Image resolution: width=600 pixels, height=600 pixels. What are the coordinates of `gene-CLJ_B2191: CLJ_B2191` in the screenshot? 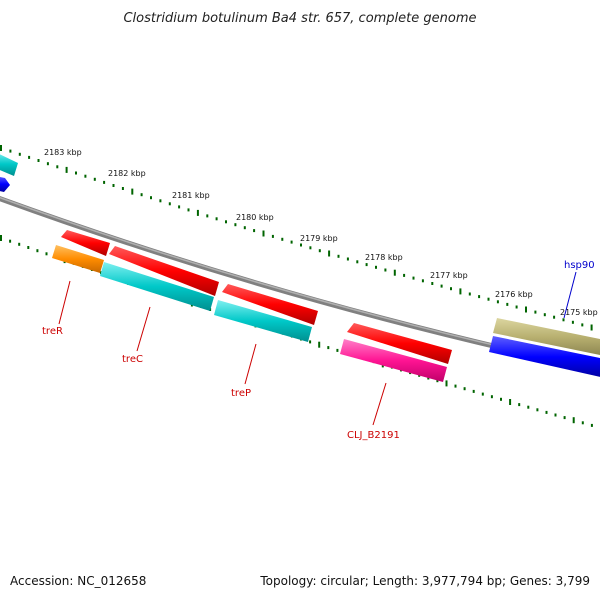 It's located at (393, 390).